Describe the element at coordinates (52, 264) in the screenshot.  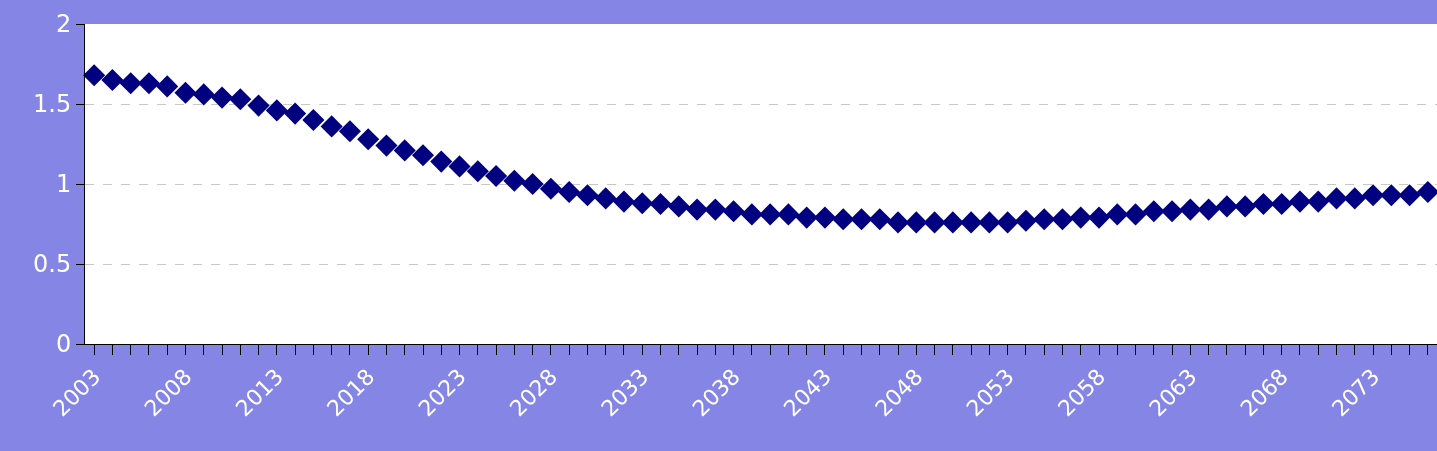
I see `y-tick-label: 0.5` at that location.